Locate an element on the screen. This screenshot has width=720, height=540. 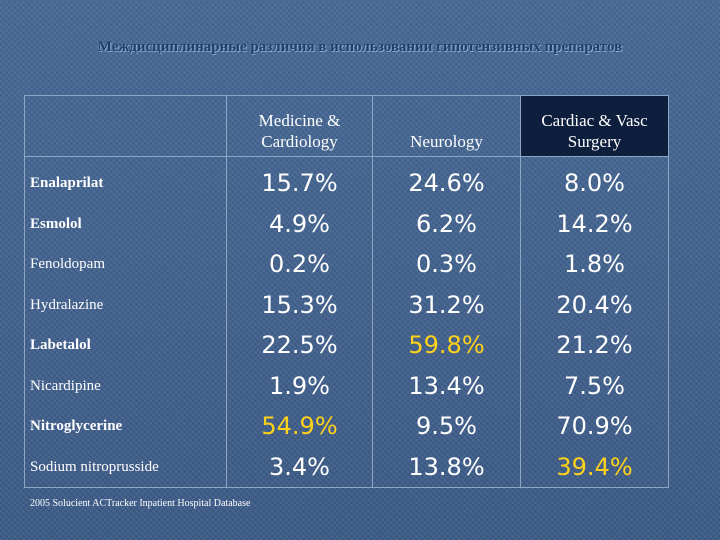
percentage-value: 70.9% is located at coordinates (594, 426).